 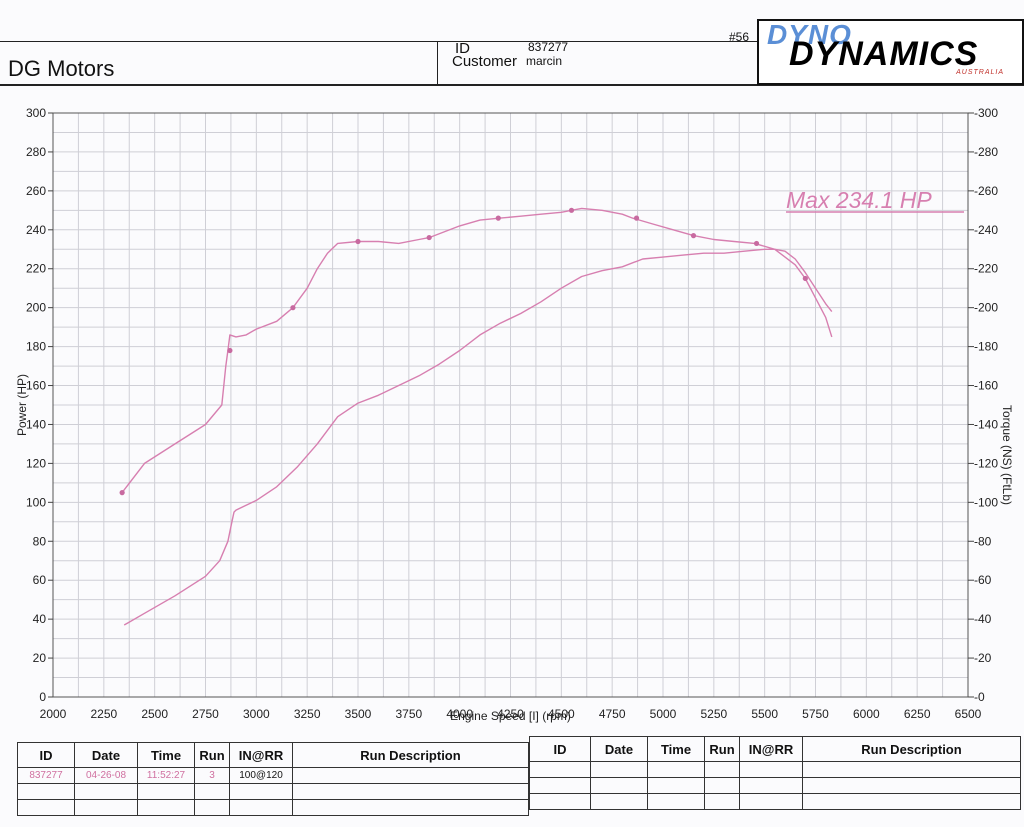 What do you see at coordinates (859, 200) in the screenshot?
I see `max-power-annotation: Max 234.1 HP` at bounding box center [859, 200].